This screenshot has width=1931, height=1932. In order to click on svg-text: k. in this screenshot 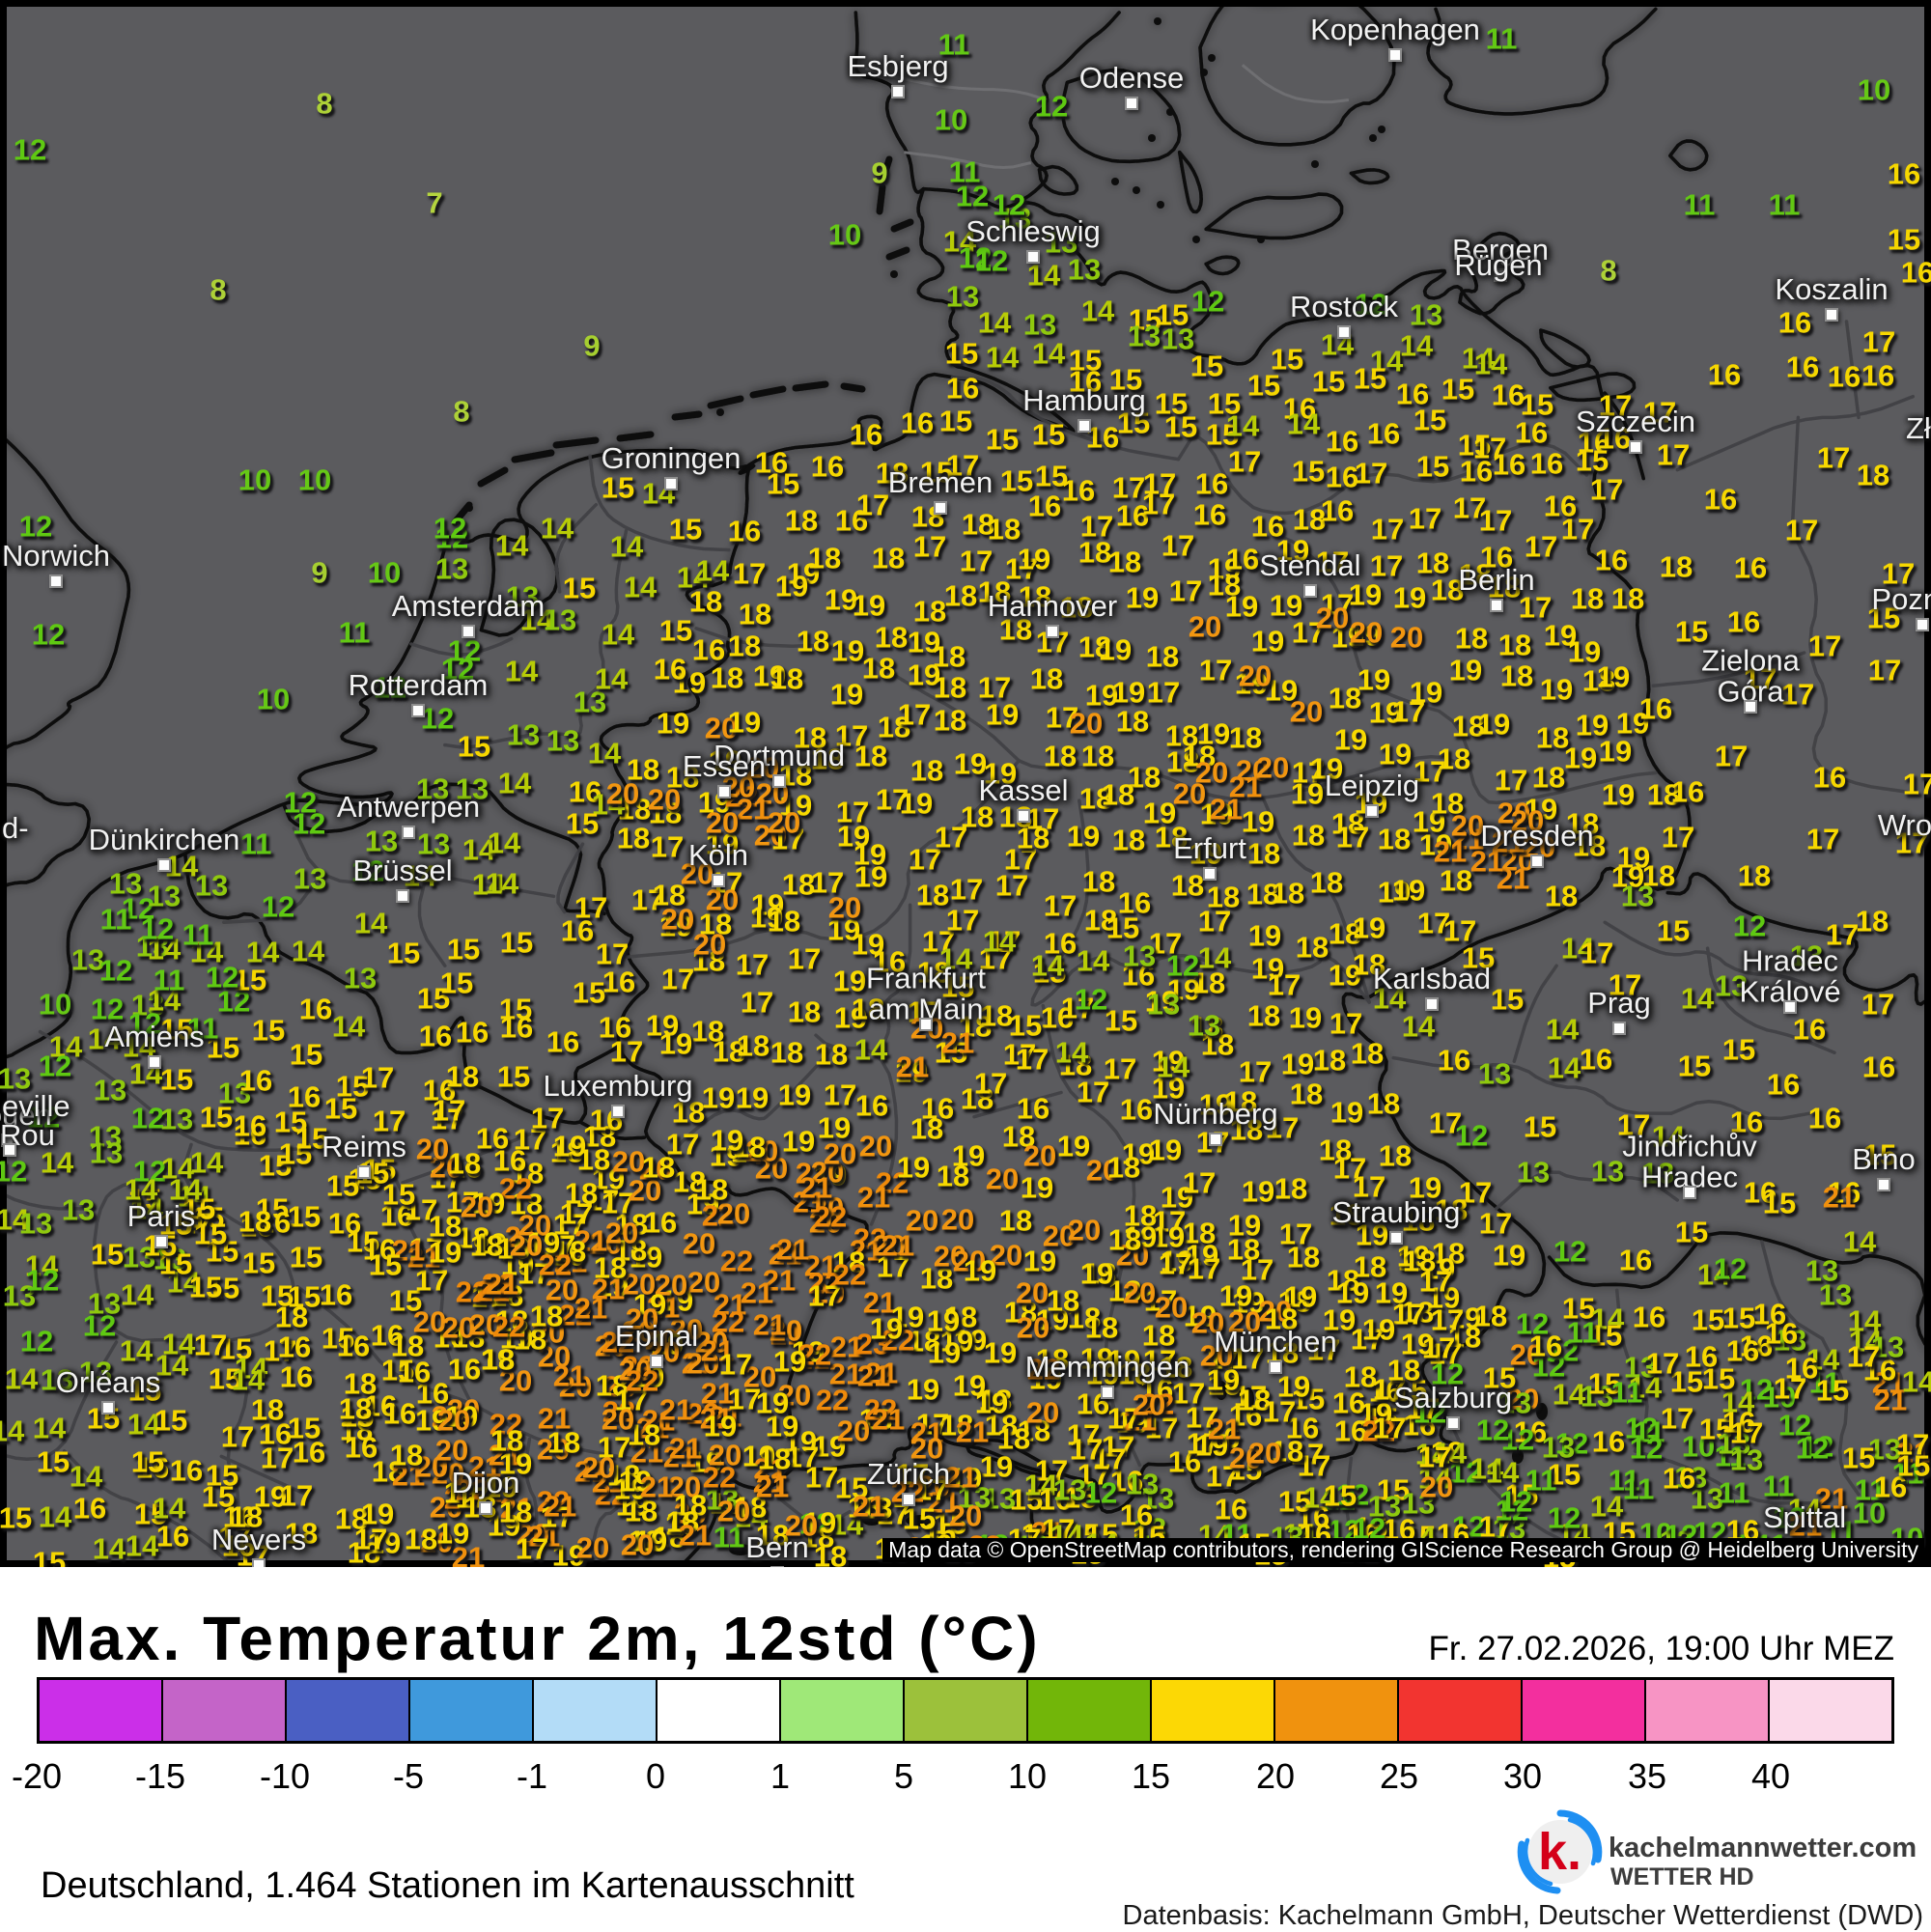, I will do `click(1559, 1852)`.